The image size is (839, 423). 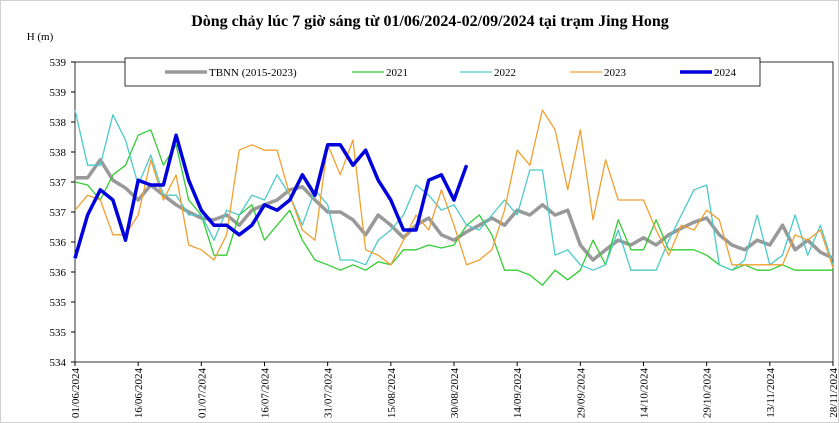 What do you see at coordinates (40, 37) in the screenshot?
I see `y-axis-label: H (m)` at bounding box center [40, 37].